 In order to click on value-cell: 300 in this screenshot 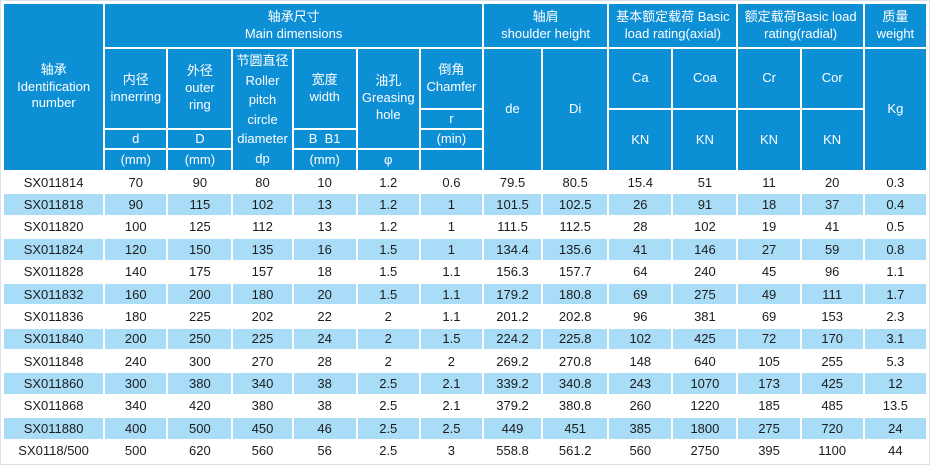, I will do `click(136, 383)`.